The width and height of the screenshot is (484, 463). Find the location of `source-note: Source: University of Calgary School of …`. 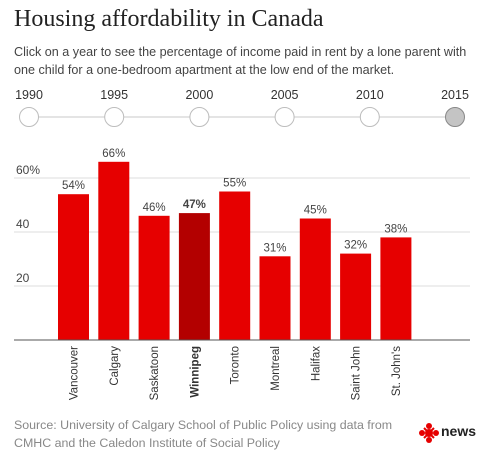

source-note: Source: University of Calgary School of … is located at coordinates (203, 434).